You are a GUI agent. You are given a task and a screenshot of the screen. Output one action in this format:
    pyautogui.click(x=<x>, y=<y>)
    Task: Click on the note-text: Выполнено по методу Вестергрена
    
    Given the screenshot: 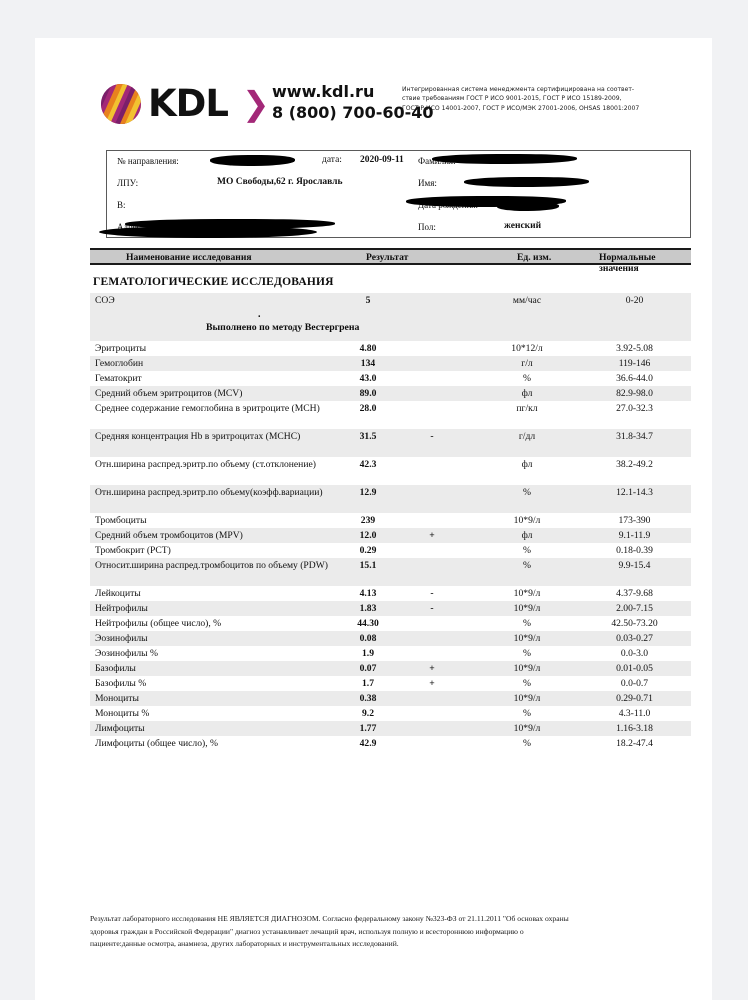 What is the action you would take?
    pyautogui.click(x=283, y=327)
    